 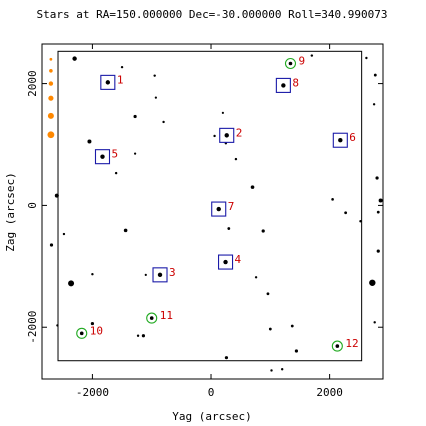 What do you see at coordinates (231, 206) in the screenshot?
I see `guide-star-label: 7` at bounding box center [231, 206].